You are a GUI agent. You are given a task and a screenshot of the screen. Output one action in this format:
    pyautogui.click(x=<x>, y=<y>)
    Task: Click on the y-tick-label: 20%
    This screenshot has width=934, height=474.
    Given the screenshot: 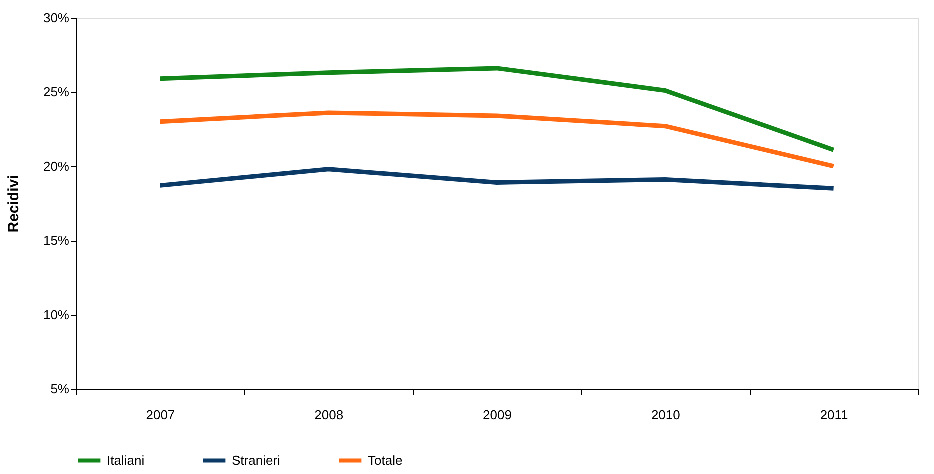 What is the action you would take?
    pyautogui.click(x=56, y=166)
    